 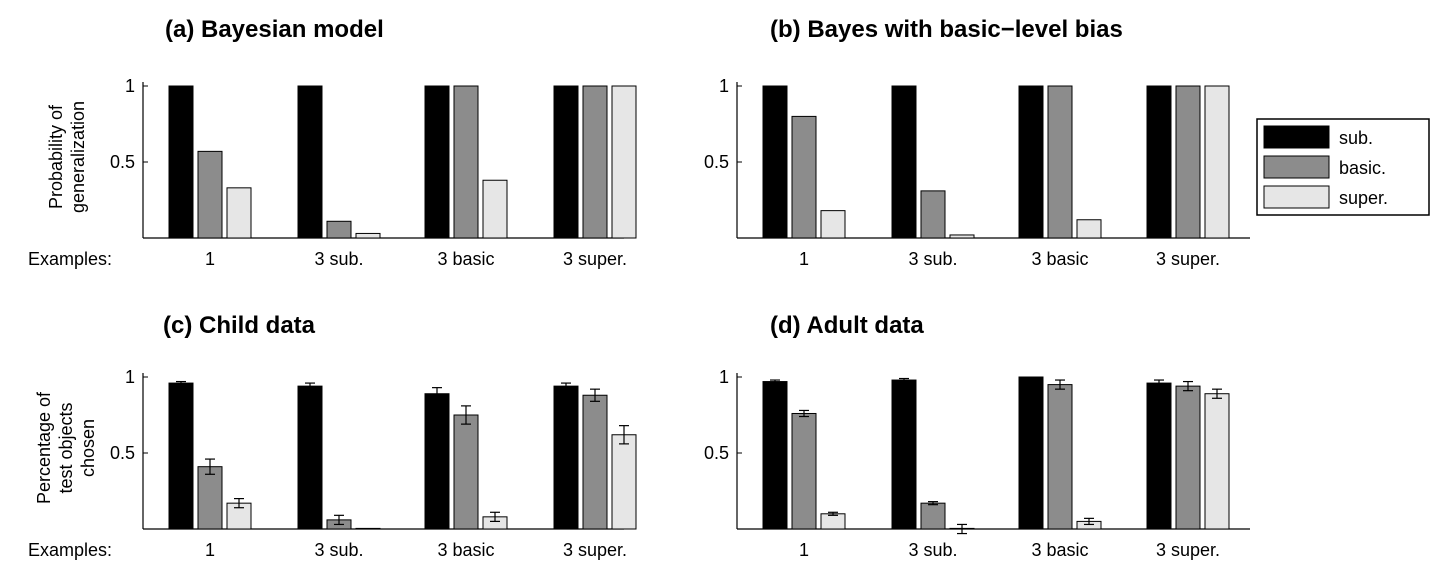 I want to click on panel-title: (d) Adult data, so click(x=847, y=325).